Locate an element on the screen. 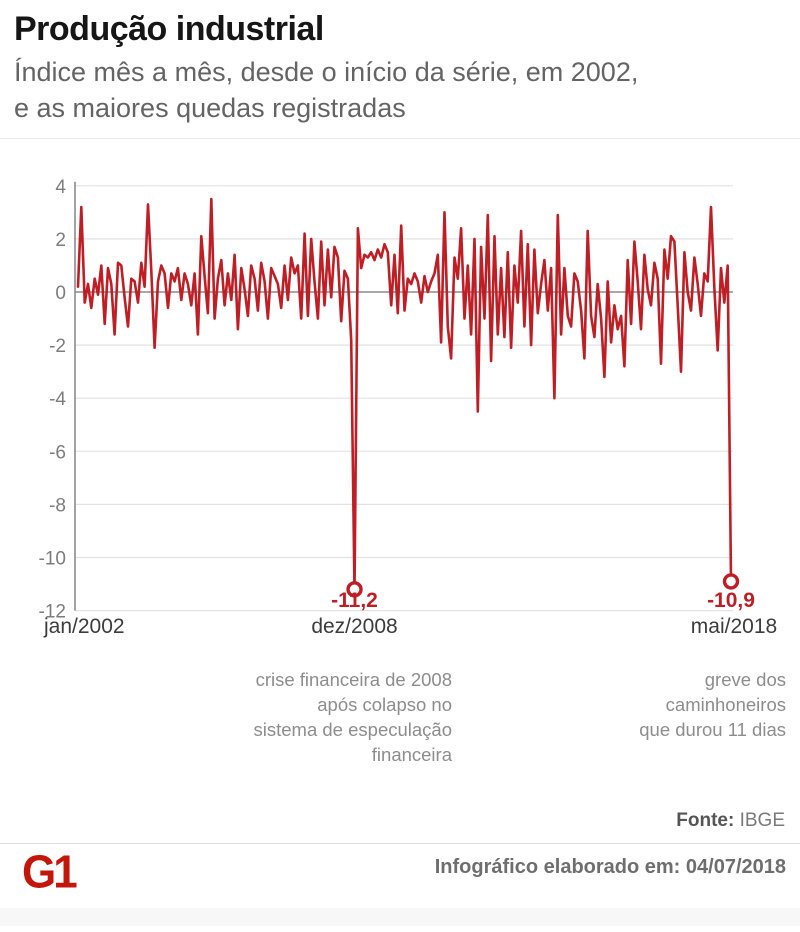  footer-divider is located at coordinates (400, 843).